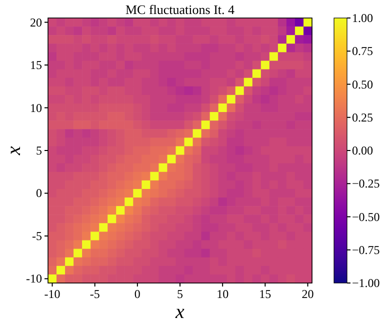 The height and width of the screenshot is (323, 390). What do you see at coordinates (36, 22) in the screenshot?
I see `y-tick-label: 20` at bounding box center [36, 22].